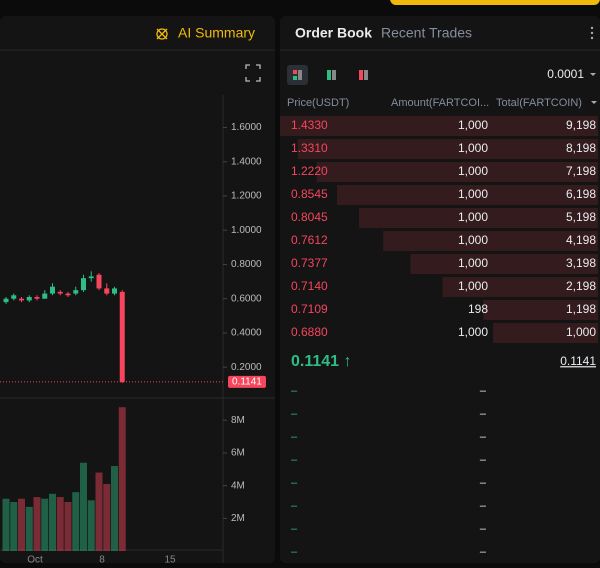 The height and width of the screenshot is (568, 600). I want to click on y-tick-label: 0.2000, so click(246, 367).